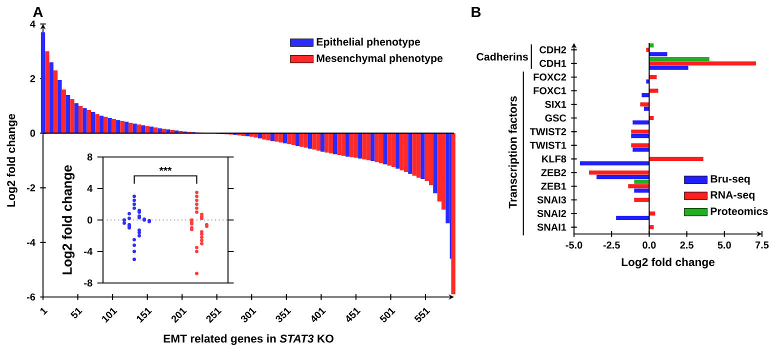 The height and width of the screenshot is (356, 777). I want to click on x-tick-label: 51, so click(76, 313).